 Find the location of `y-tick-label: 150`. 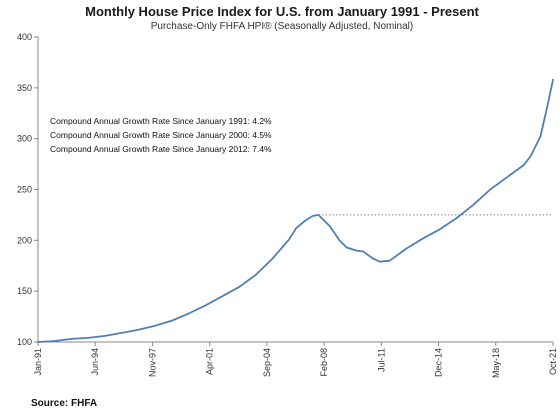

y-tick-label: 150 is located at coordinates (24, 291).